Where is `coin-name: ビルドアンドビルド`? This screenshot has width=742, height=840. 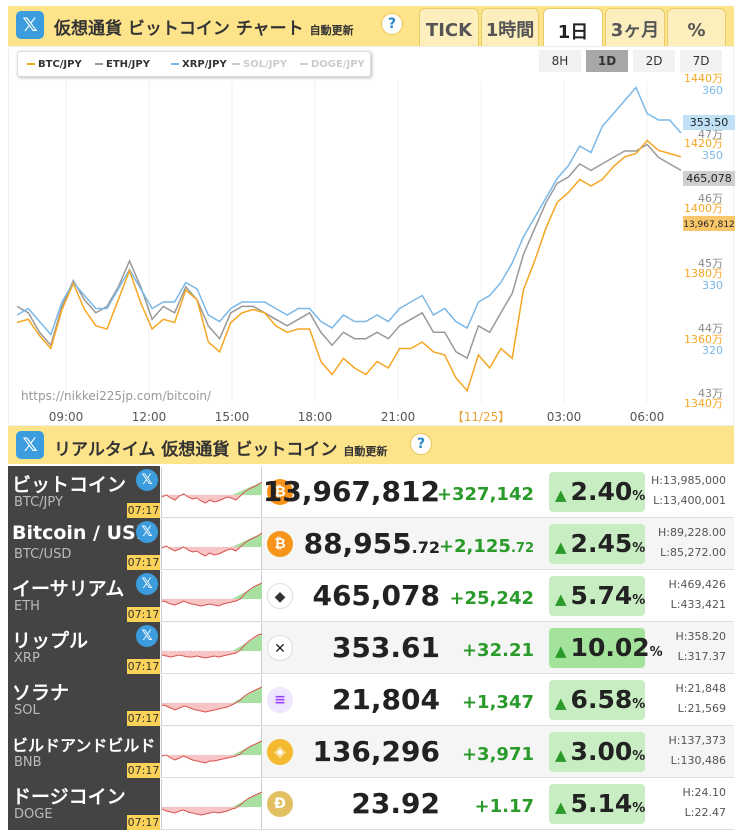
coin-name: ビルドアンドビルド is located at coordinates (84, 745).